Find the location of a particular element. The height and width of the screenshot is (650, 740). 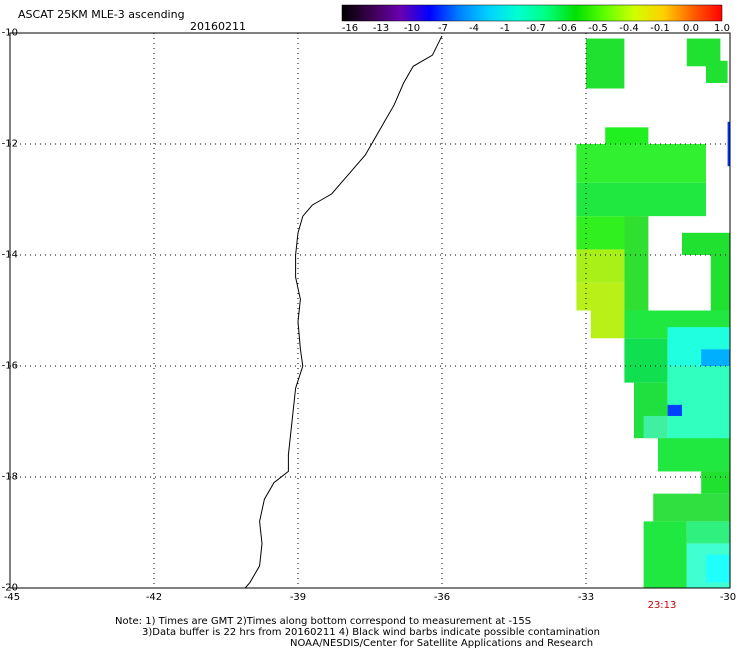

colorbar-label: -0.7 is located at coordinates (536, 28).